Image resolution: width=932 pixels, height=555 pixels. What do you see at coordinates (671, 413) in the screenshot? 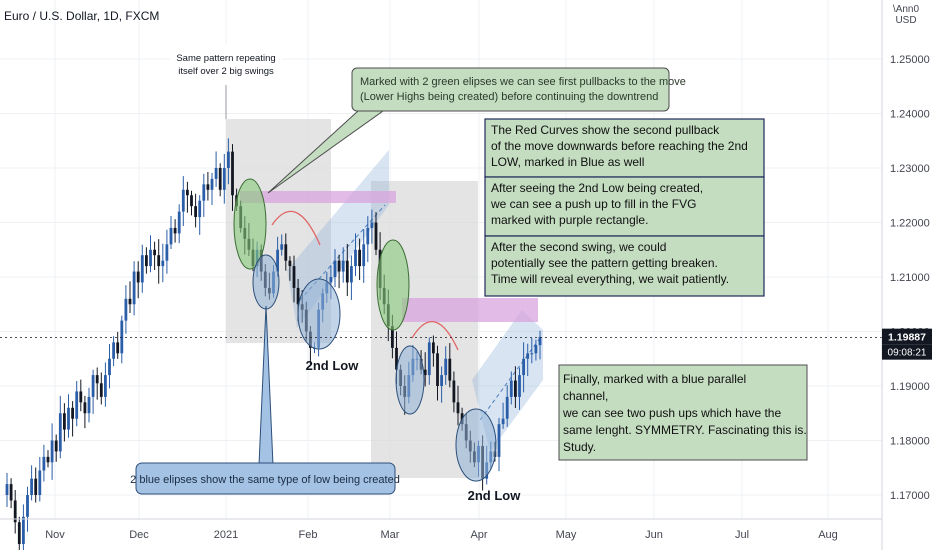
I see `symmetry-note-text: we can see two push ups which have the` at bounding box center [671, 413].